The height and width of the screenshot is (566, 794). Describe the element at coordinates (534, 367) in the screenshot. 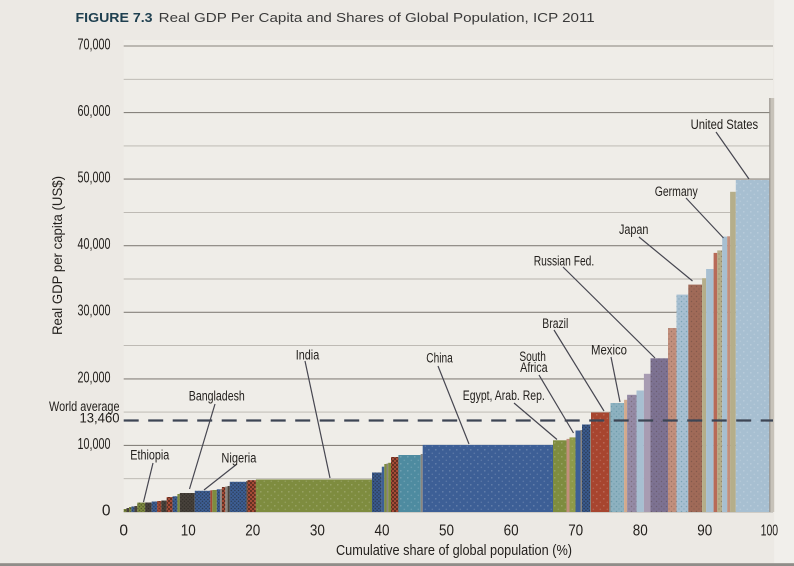

I see `svg-text: Africa` at that location.